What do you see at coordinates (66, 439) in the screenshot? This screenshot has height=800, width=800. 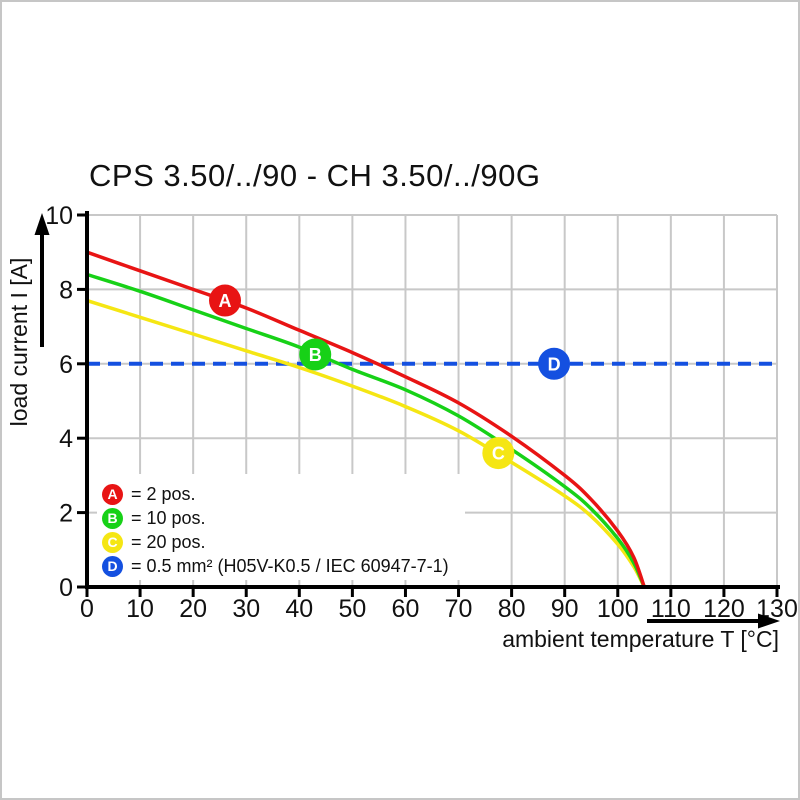 I see `y-tick-label: 4` at bounding box center [66, 439].